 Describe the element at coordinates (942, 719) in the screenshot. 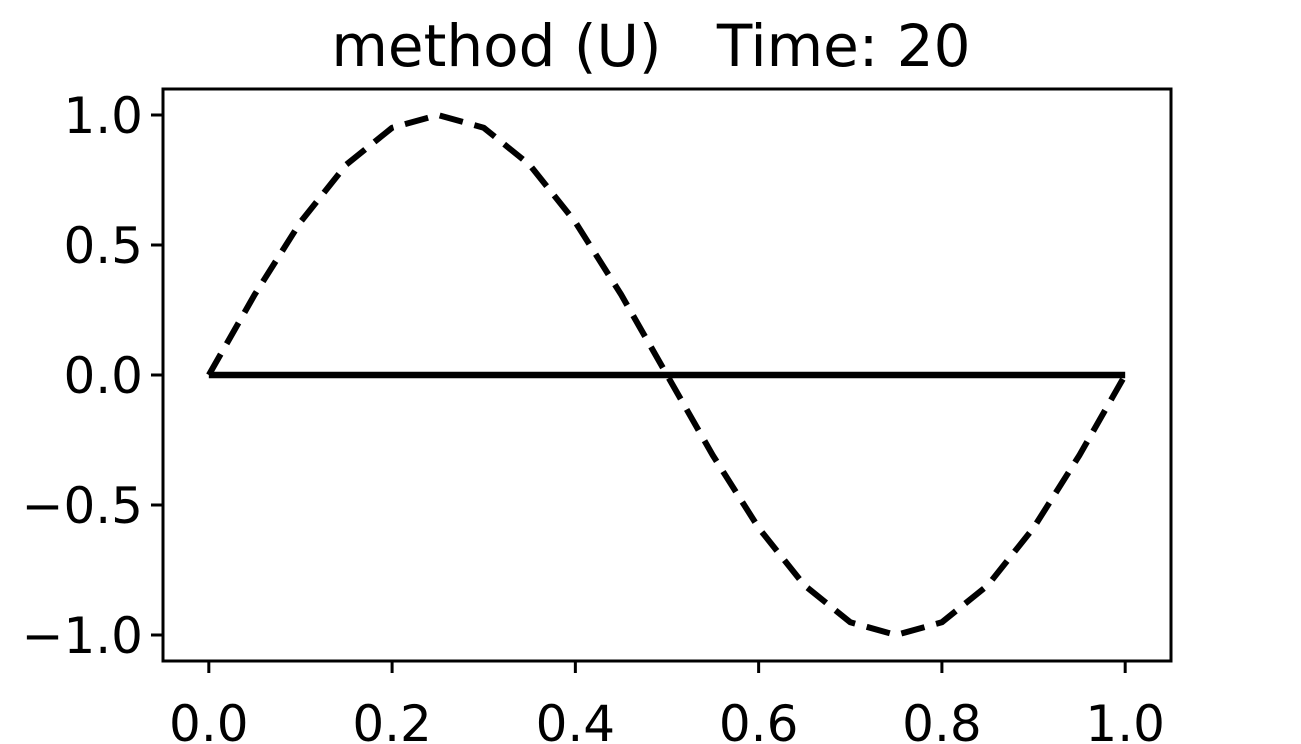

I see `x-tick-label: 0.8` at that location.